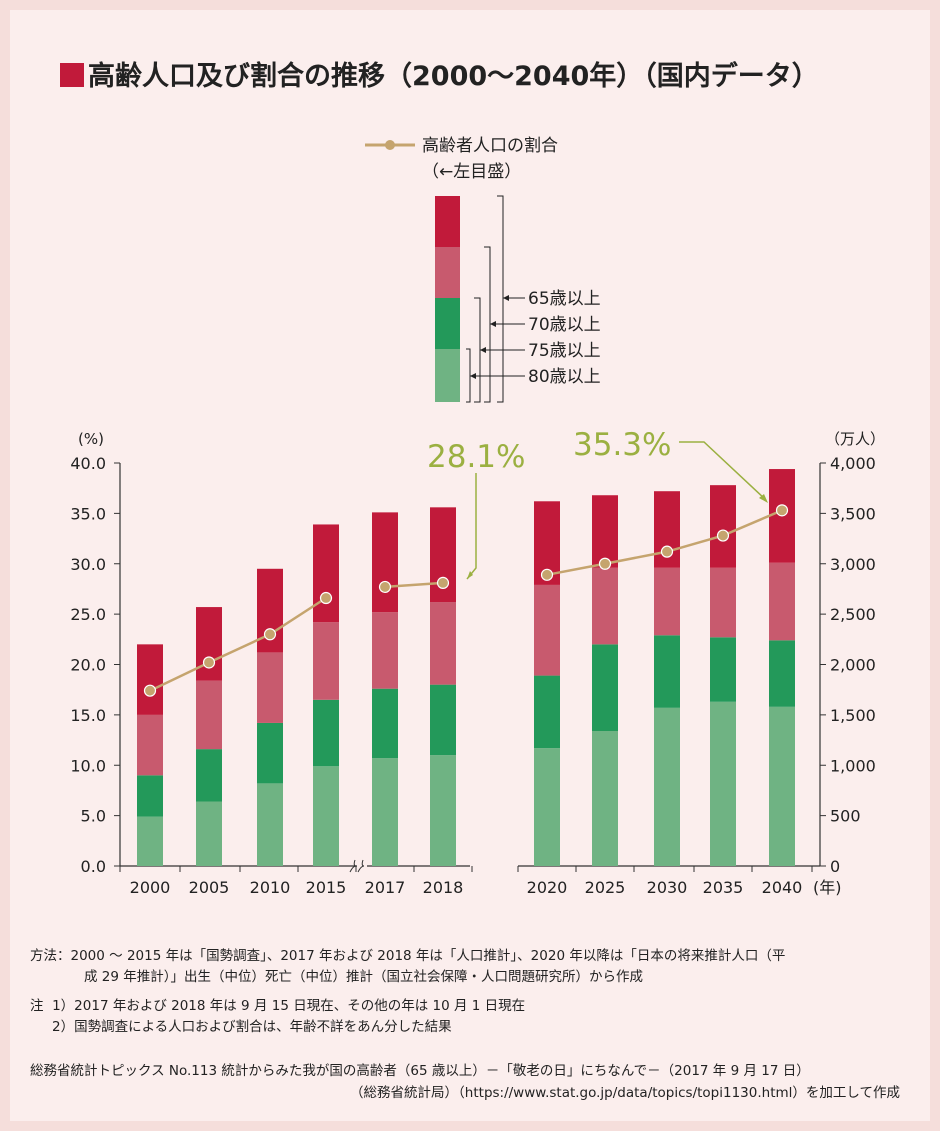  I want to click on bar-segment-80-plus-2018, so click(443, 810).